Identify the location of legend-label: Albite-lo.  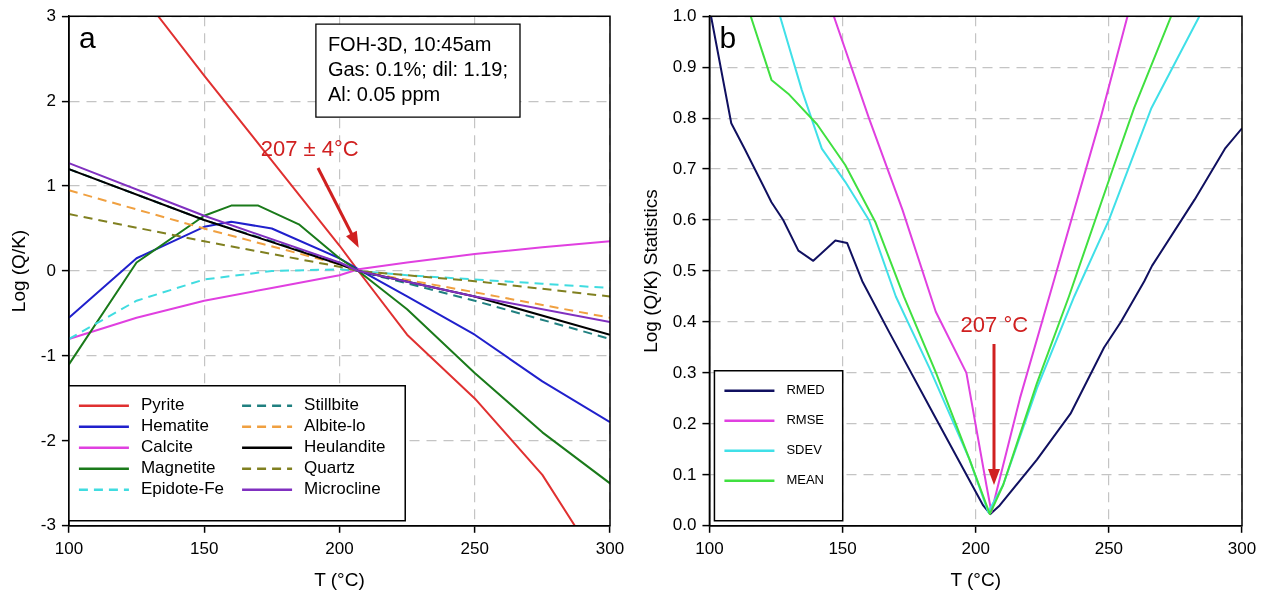
(335, 426).